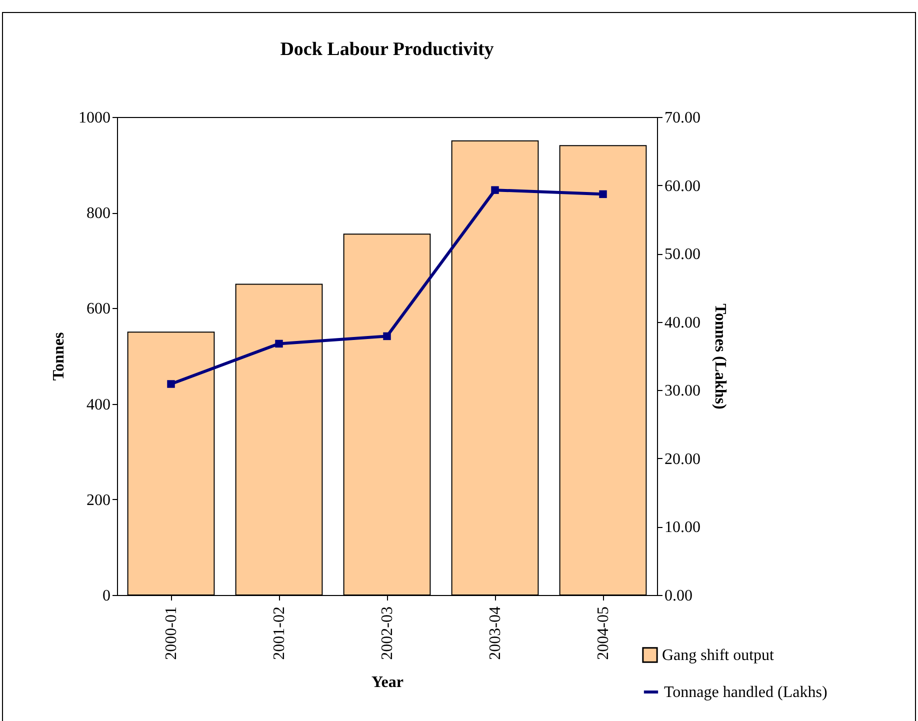  What do you see at coordinates (98, 213) in the screenshot?
I see `y-tick-label: 800` at bounding box center [98, 213].